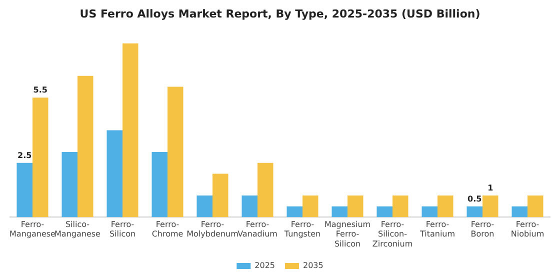 The width and height of the screenshot is (560, 280). Describe the element at coordinates (168, 229) in the screenshot. I see `x-tick-label: Ferro- Chrome` at that location.